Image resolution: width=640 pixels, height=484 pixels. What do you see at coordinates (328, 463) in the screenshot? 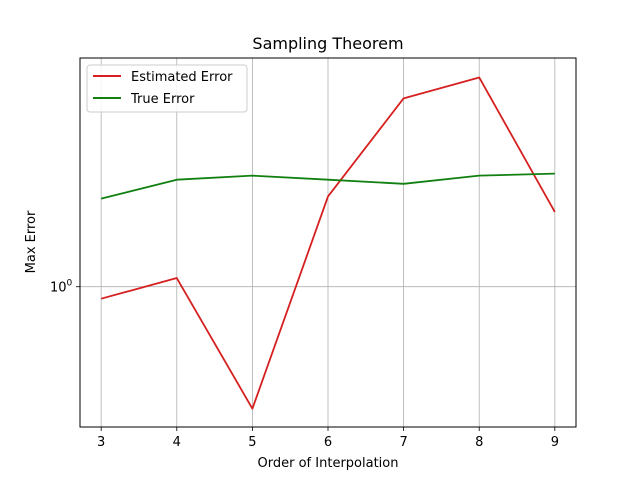
I see `x-axis-label: Order of Interpolation` at bounding box center [328, 463].